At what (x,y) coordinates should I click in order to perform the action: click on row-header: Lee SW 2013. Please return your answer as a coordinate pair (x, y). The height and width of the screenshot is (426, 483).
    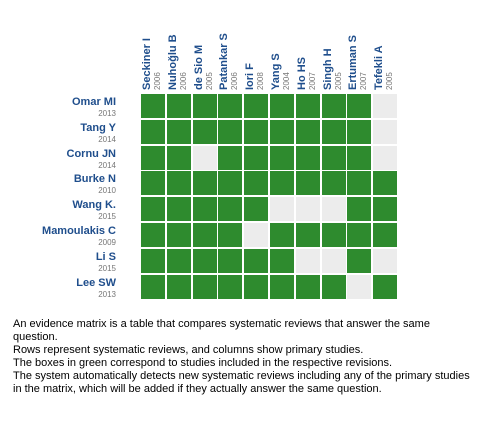
    Looking at the image, I should click on (68, 289).